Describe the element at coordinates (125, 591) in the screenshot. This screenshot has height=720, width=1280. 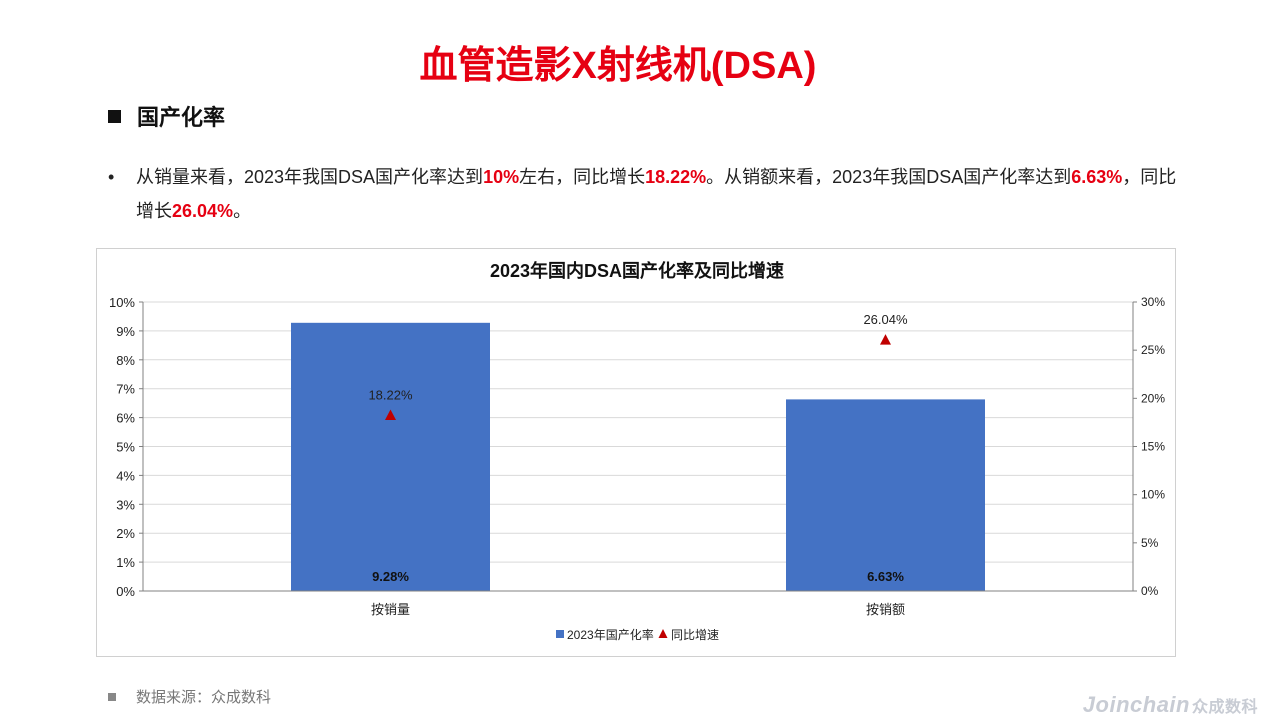
I see `left-tick-label: 0%` at that location.